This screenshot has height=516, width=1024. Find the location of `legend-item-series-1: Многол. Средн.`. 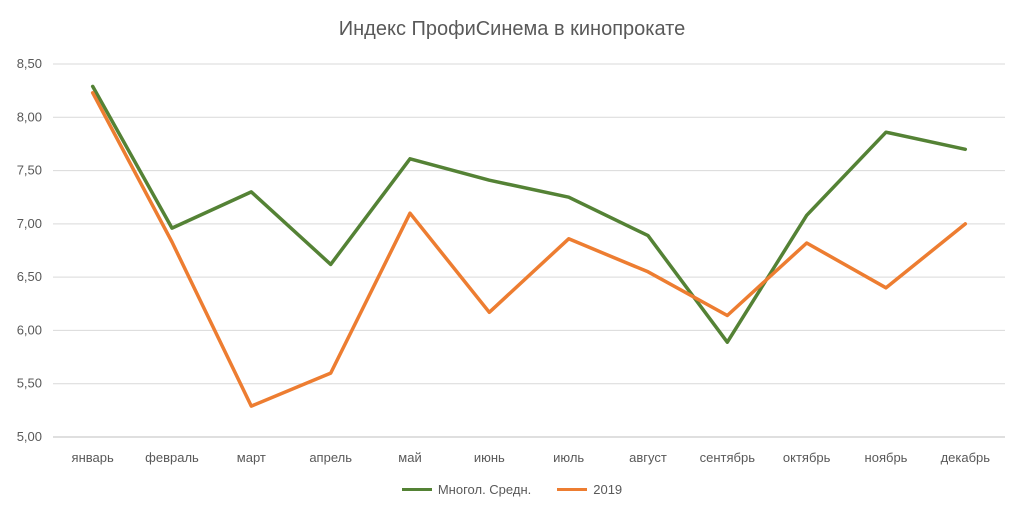

legend-item-series-1: Многол. Средн. is located at coordinates (466, 489).